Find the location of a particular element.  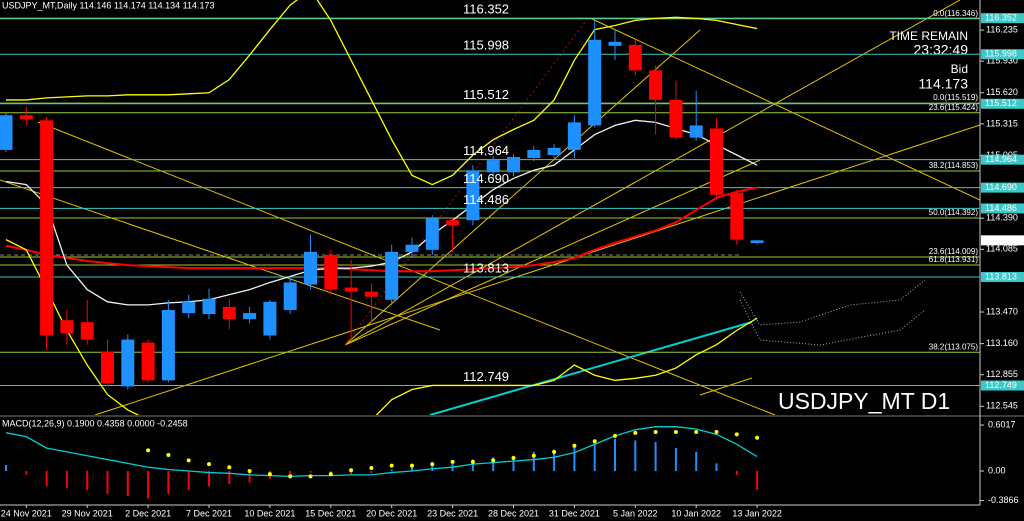

x-tick-label: 24 Nov 2021 is located at coordinates (26, 513).